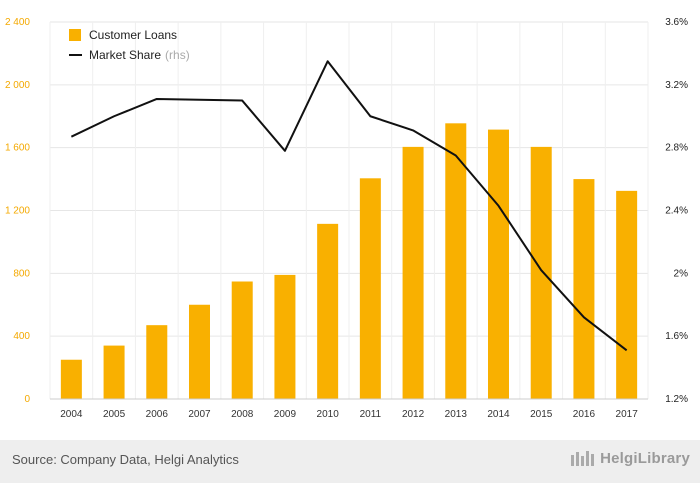 This screenshot has height=483, width=700. Describe the element at coordinates (676, 399) in the screenshot. I see `y-right-tick-label: 1.2%` at that location.